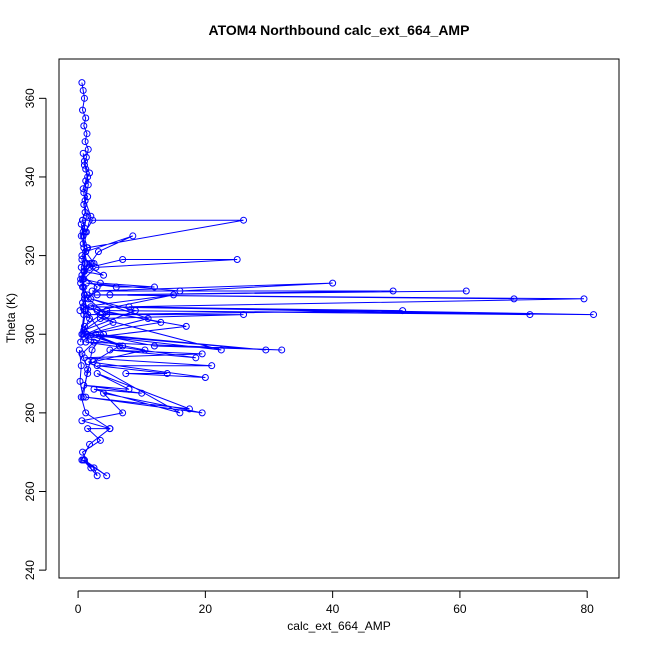 The width and height of the screenshot is (650, 650). Describe the element at coordinates (30, 255) in the screenshot. I see `y-tick-label: 320` at that location.